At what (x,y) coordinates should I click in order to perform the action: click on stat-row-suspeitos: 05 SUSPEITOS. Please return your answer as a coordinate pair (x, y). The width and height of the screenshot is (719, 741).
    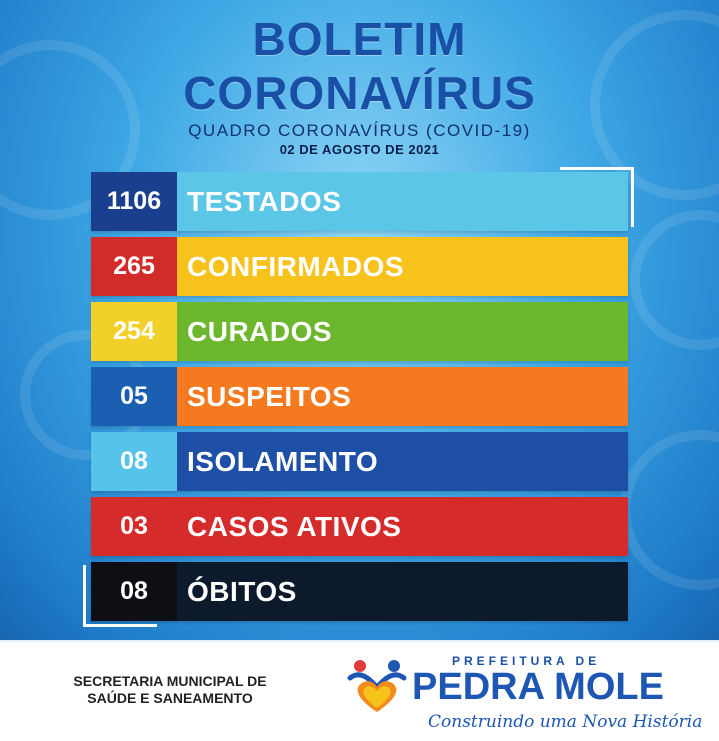
    Looking at the image, I should click on (359, 396).